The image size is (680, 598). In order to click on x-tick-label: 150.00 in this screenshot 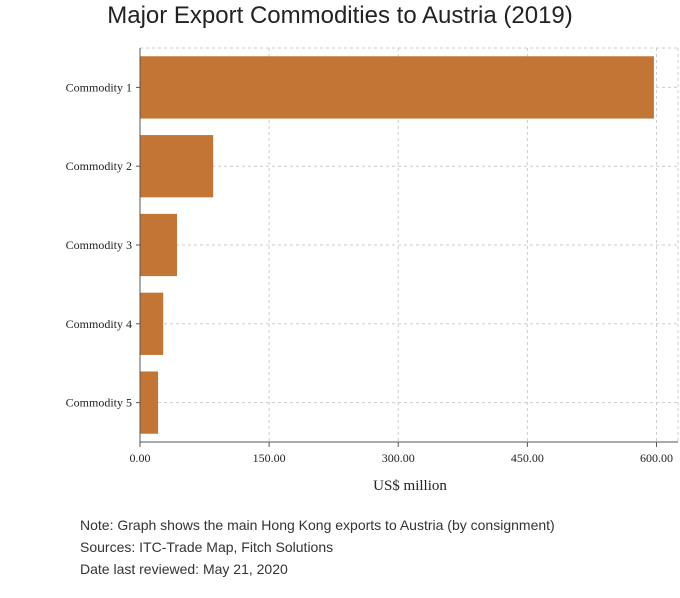, I will do `click(269, 458)`.